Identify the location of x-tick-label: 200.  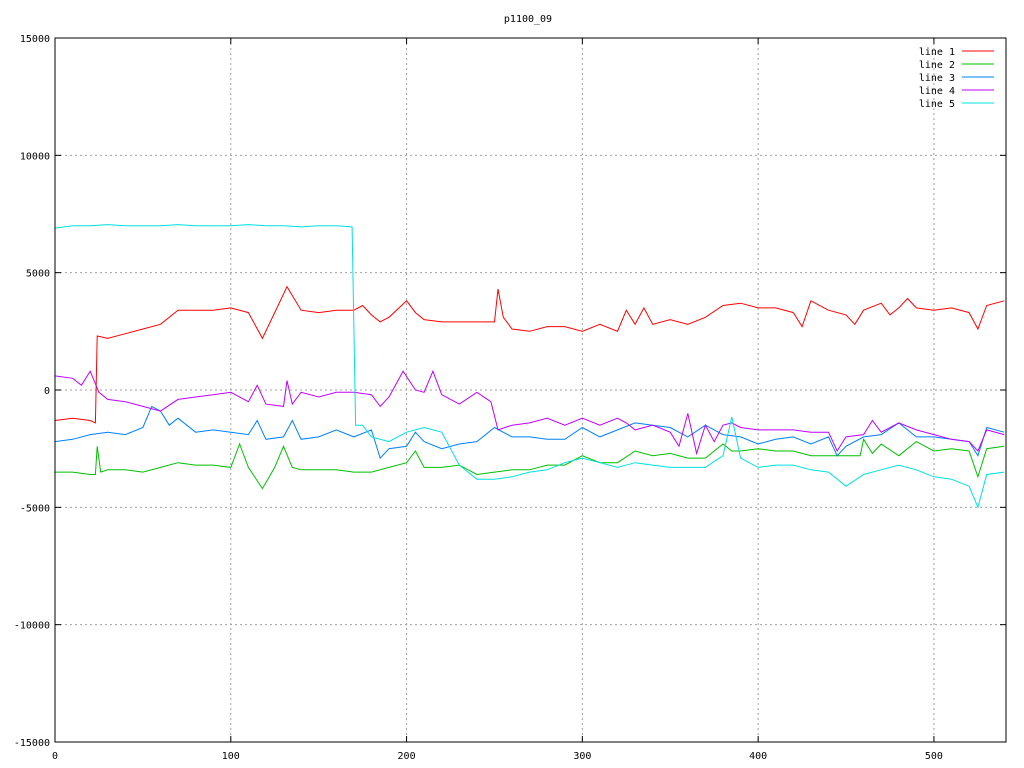
(407, 756).